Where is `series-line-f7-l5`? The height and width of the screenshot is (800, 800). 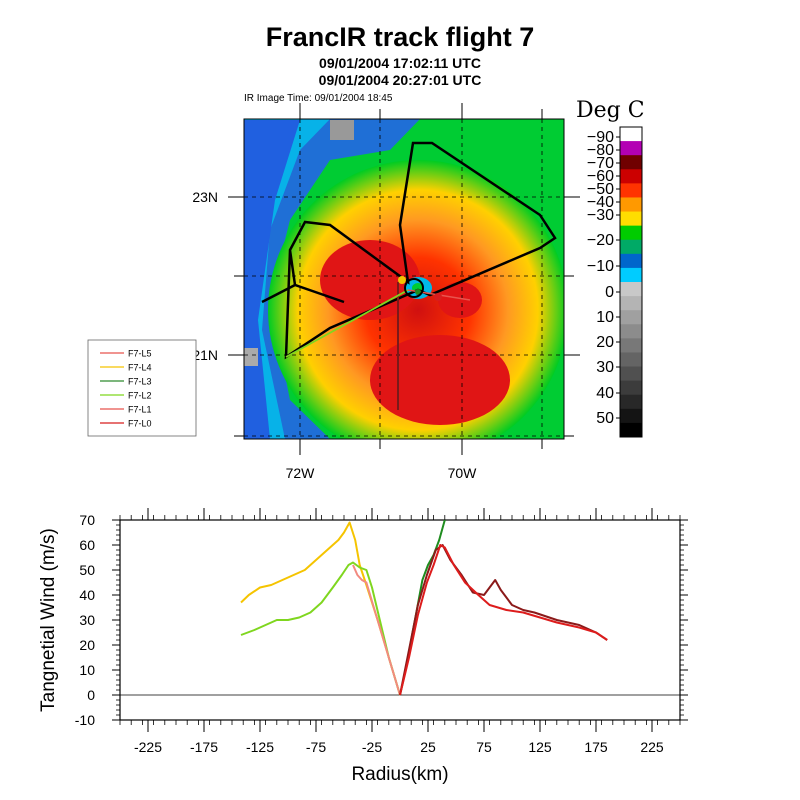
series-line-f7-l5 is located at coordinates (376, 630).